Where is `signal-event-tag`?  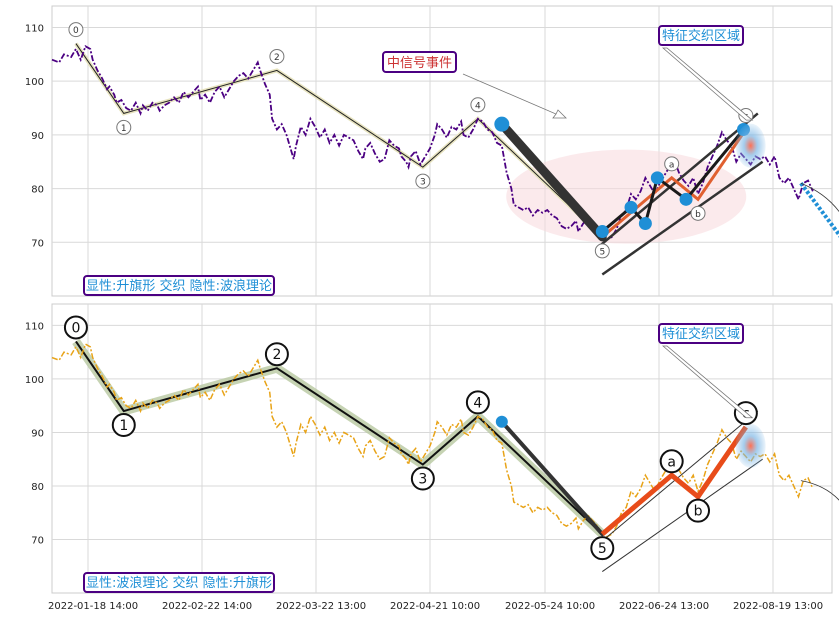 signal-event-tag is located at coordinates (419, 62).